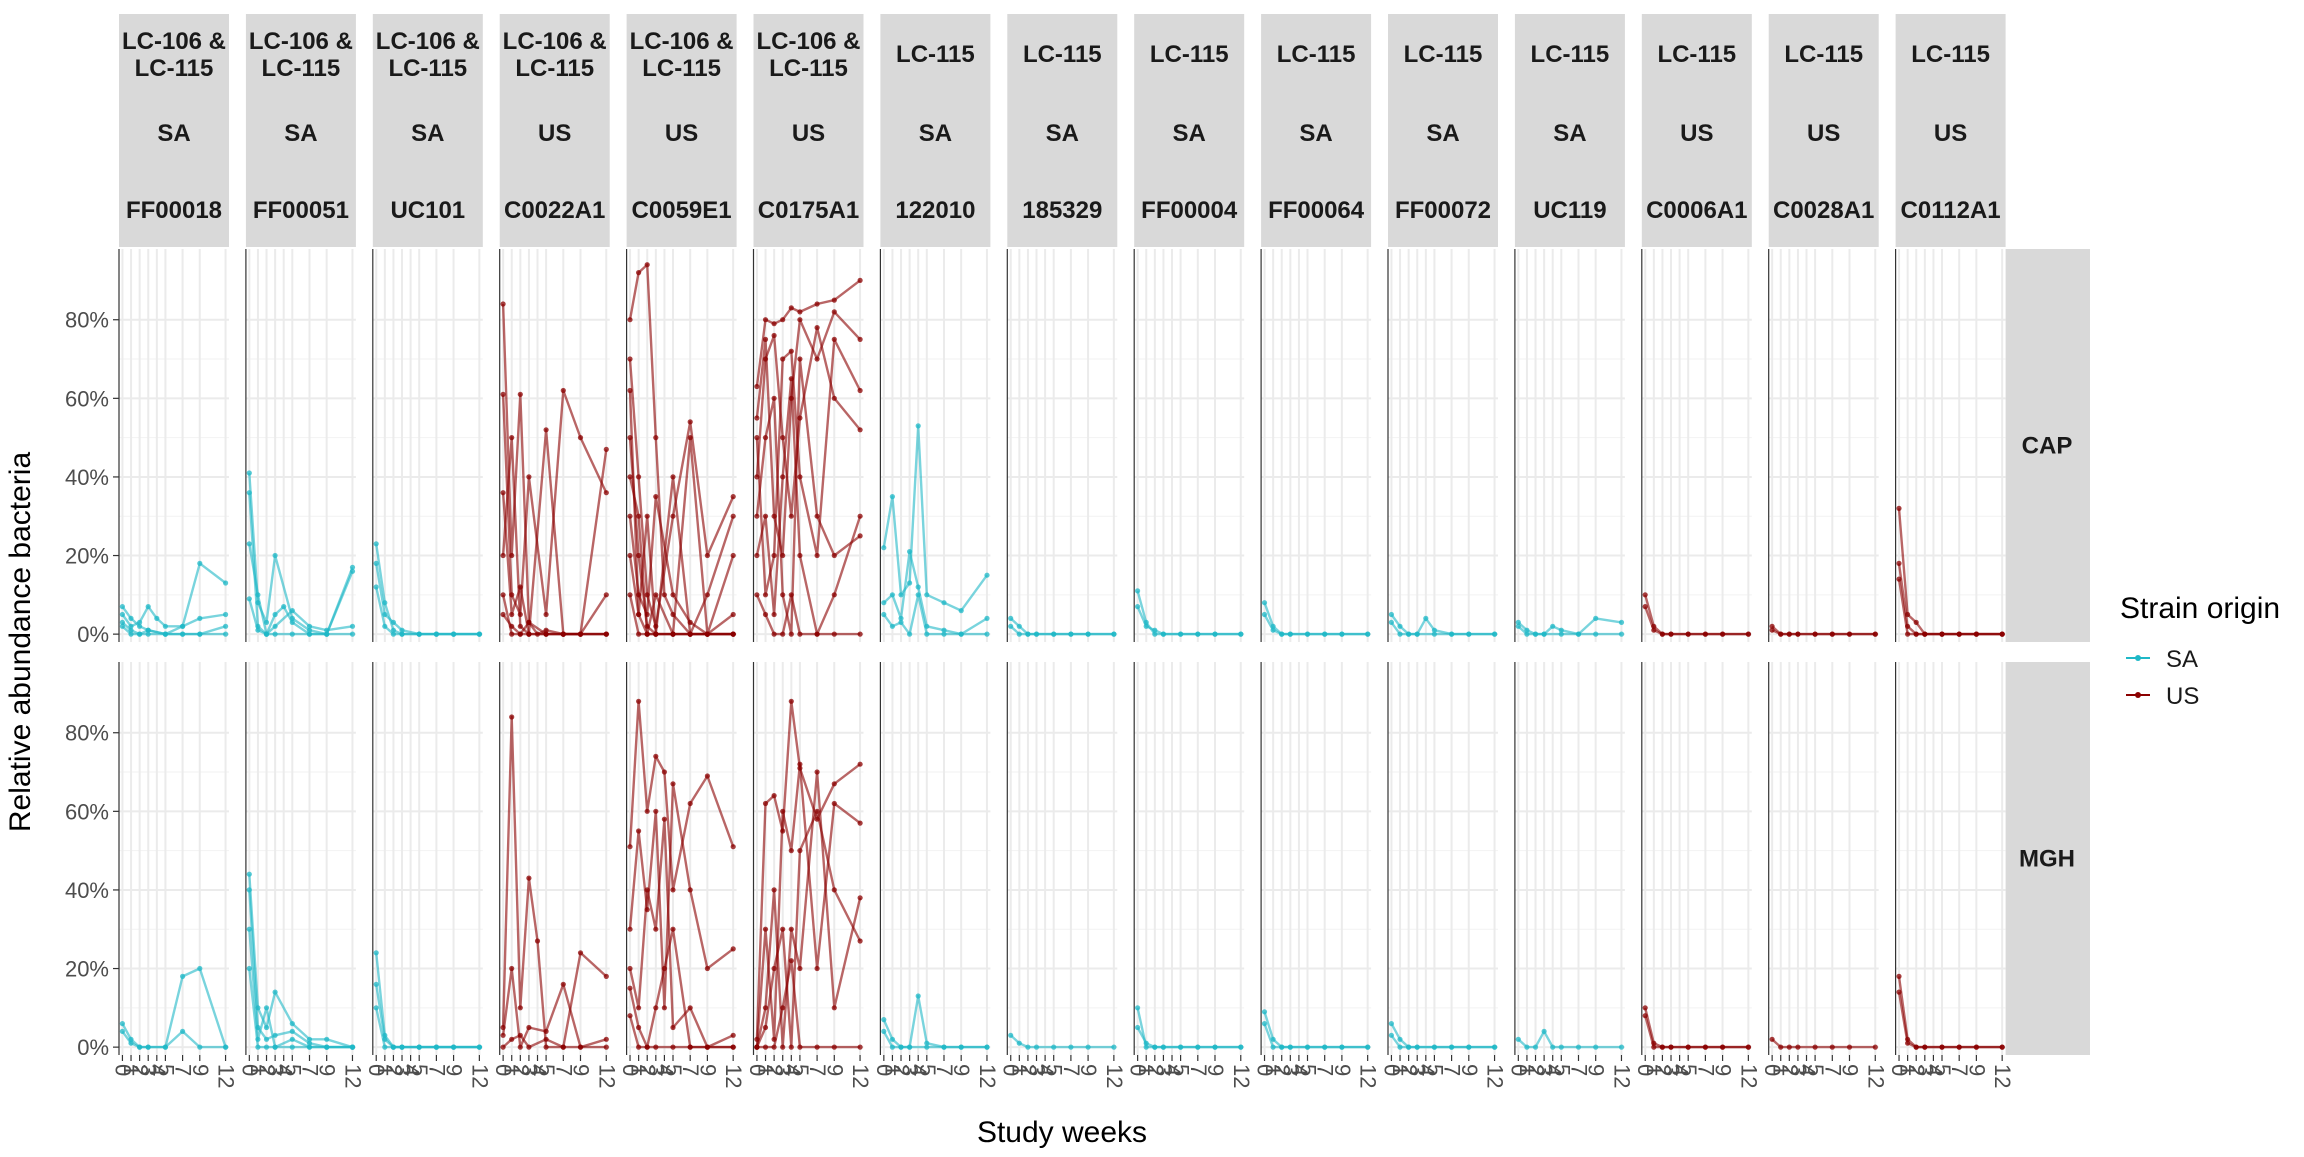  I want to click on column-strip-strain: FF00051, so click(301, 210).